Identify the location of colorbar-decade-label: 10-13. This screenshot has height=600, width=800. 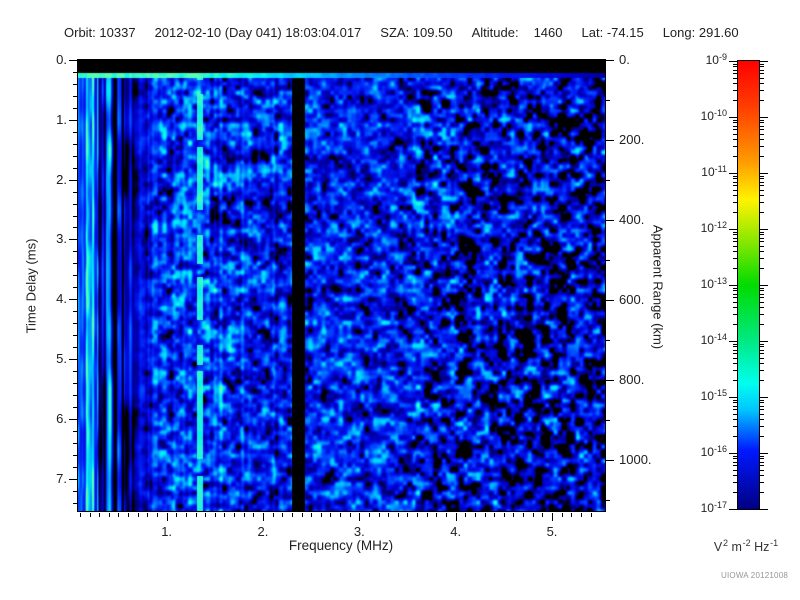
(713, 283).